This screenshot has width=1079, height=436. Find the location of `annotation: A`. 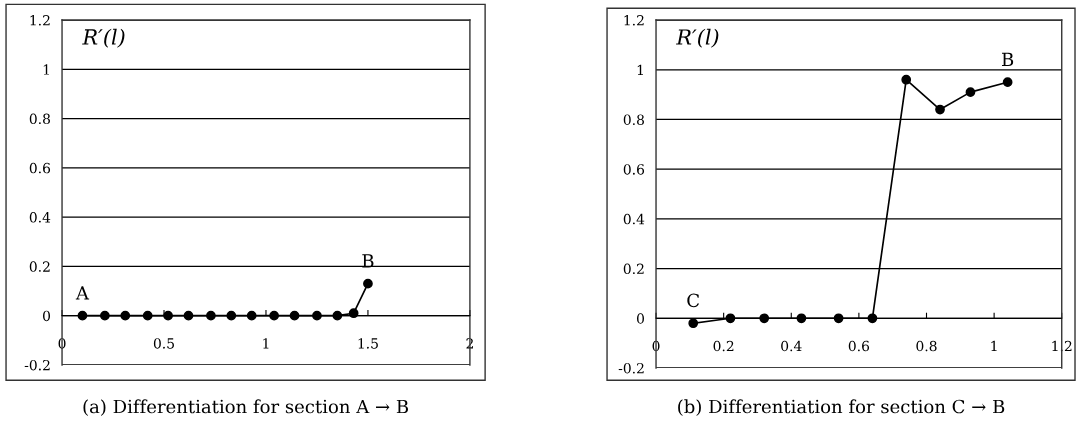

annotation: A is located at coordinates (82, 293).